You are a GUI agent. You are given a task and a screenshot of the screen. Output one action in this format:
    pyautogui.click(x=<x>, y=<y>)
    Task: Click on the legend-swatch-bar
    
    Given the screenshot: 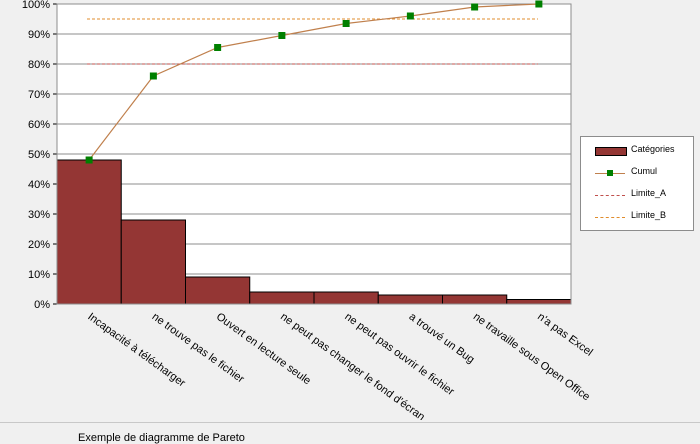 What is the action you would take?
    pyautogui.click(x=611, y=151)
    